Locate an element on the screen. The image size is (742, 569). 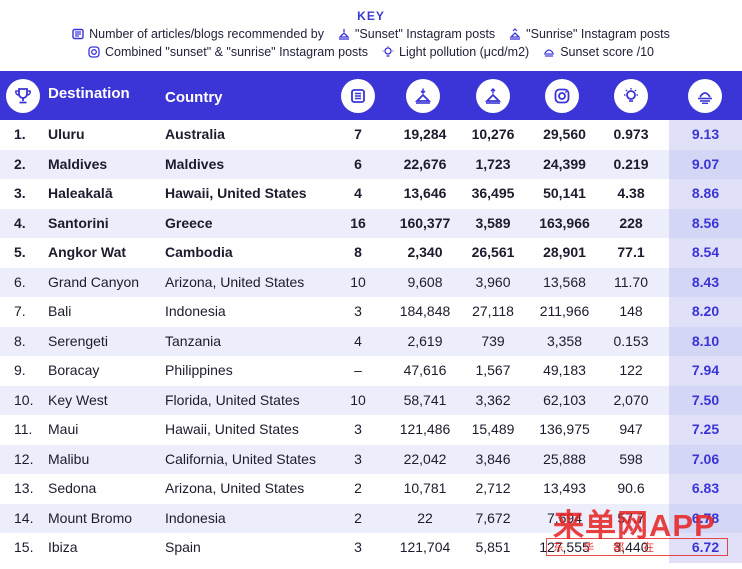
sunset-score-icon is located at coordinates (549, 52).